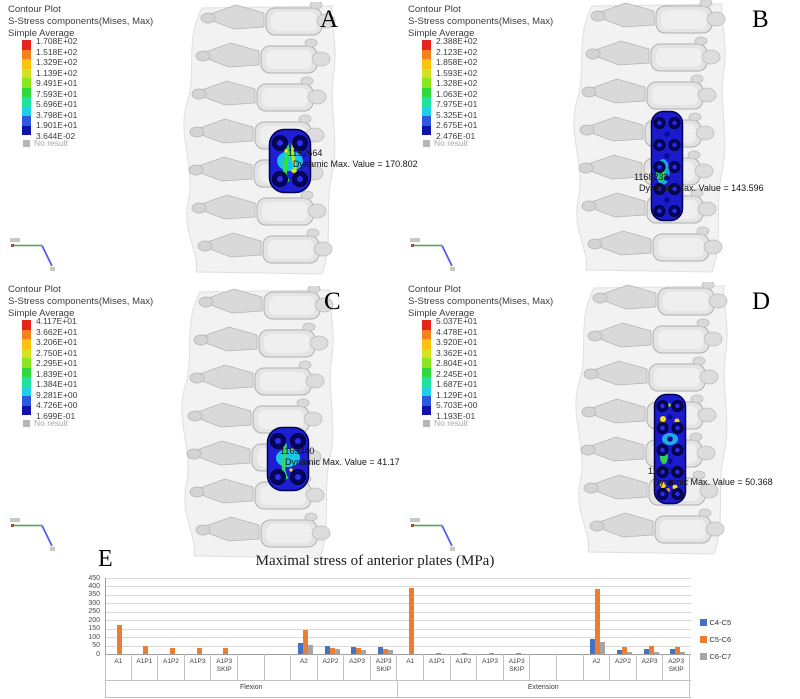  Describe the element at coordinates (57, 331) in the screenshot. I see `legend-value-label: 3.662E+01` at that location.